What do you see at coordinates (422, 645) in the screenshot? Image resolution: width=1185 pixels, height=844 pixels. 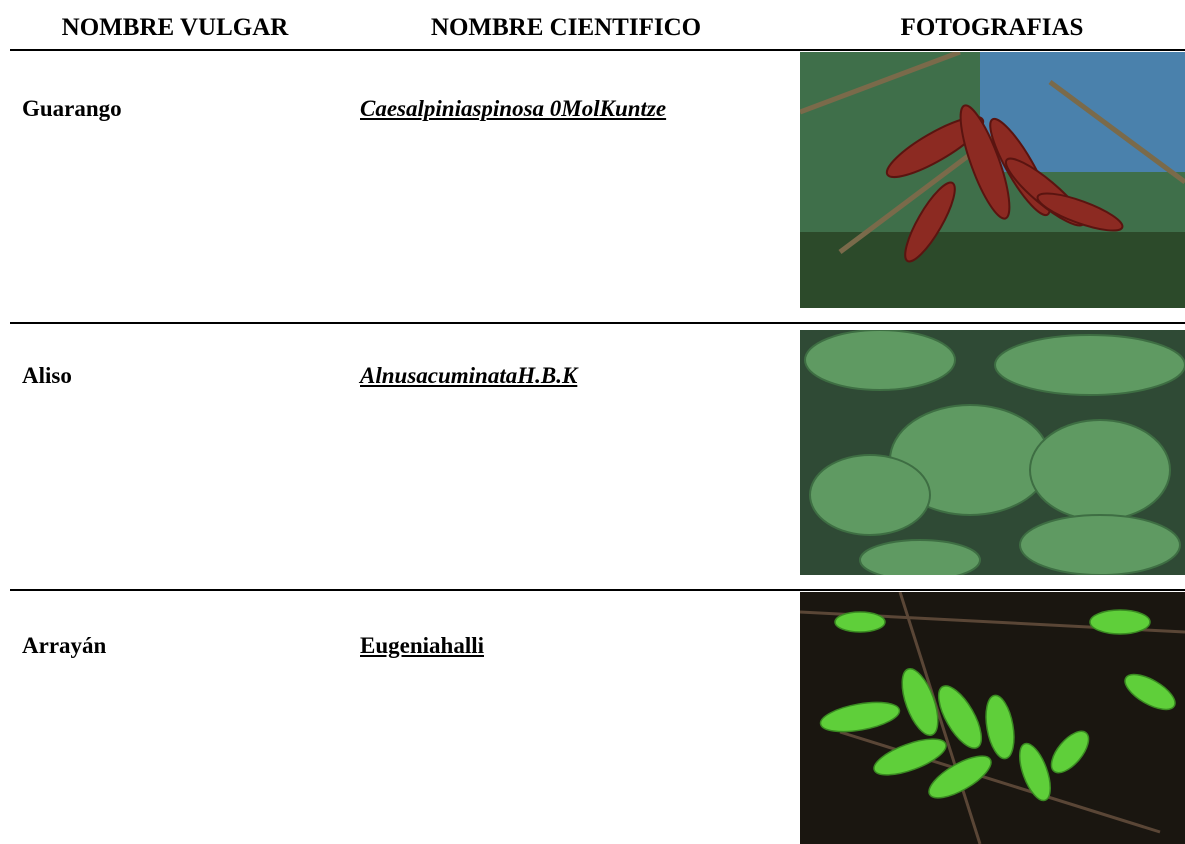 I see `scientific-name: Eugeniahalli` at bounding box center [422, 645].